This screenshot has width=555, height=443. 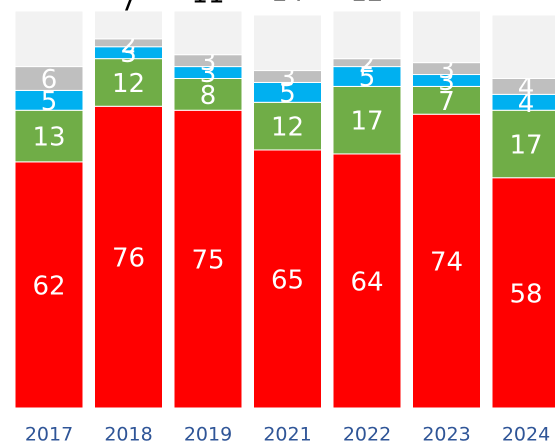 I want to click on x-tick-label: 2022, so click(x=367, y=433).